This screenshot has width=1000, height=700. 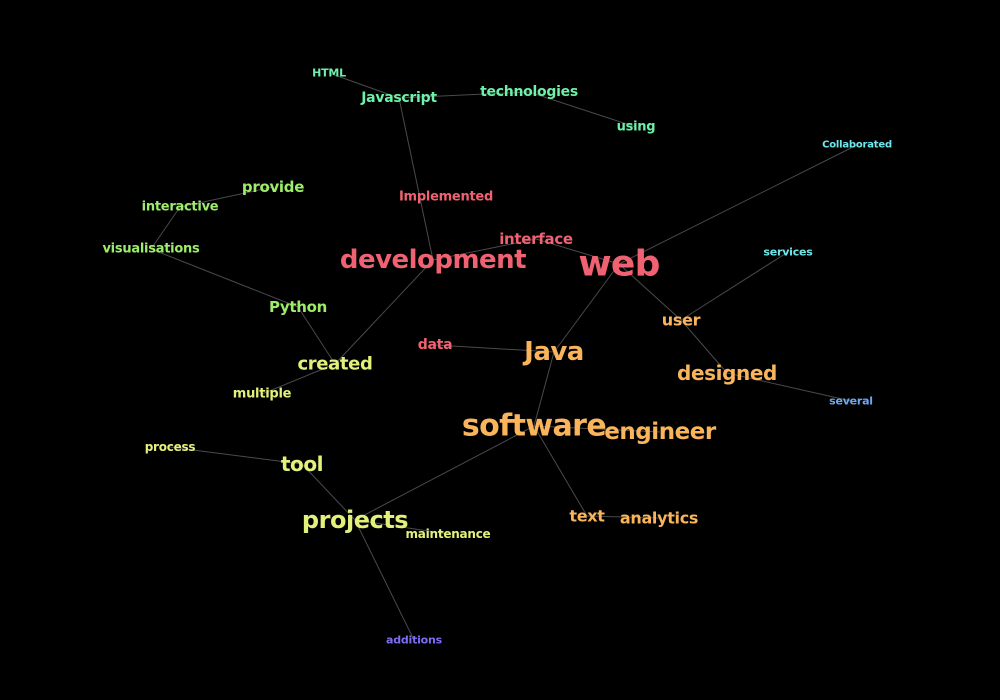 I want to click on word-designed: designed, so click(x=727, y=373).